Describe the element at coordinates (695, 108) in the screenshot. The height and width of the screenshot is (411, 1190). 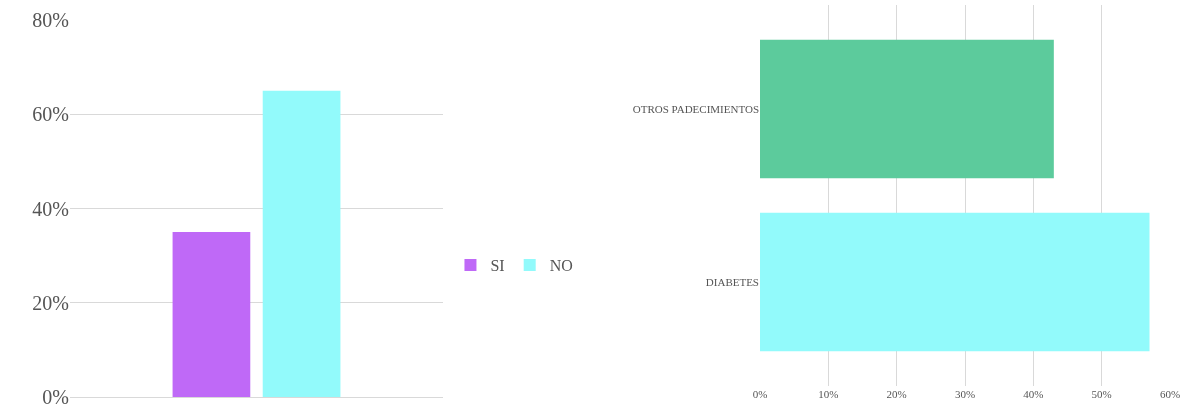
I see `y-tick-label: OTROS PADECIMIENTOS` at that location.